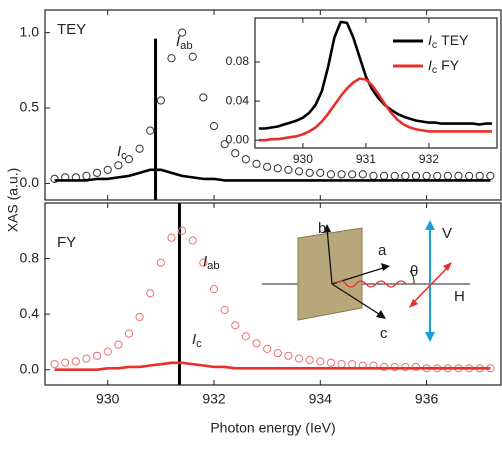 Image resolution: width=502 pixels, height=452 pixels. I want to click on series-label: Ic FY, so click(444, 66).